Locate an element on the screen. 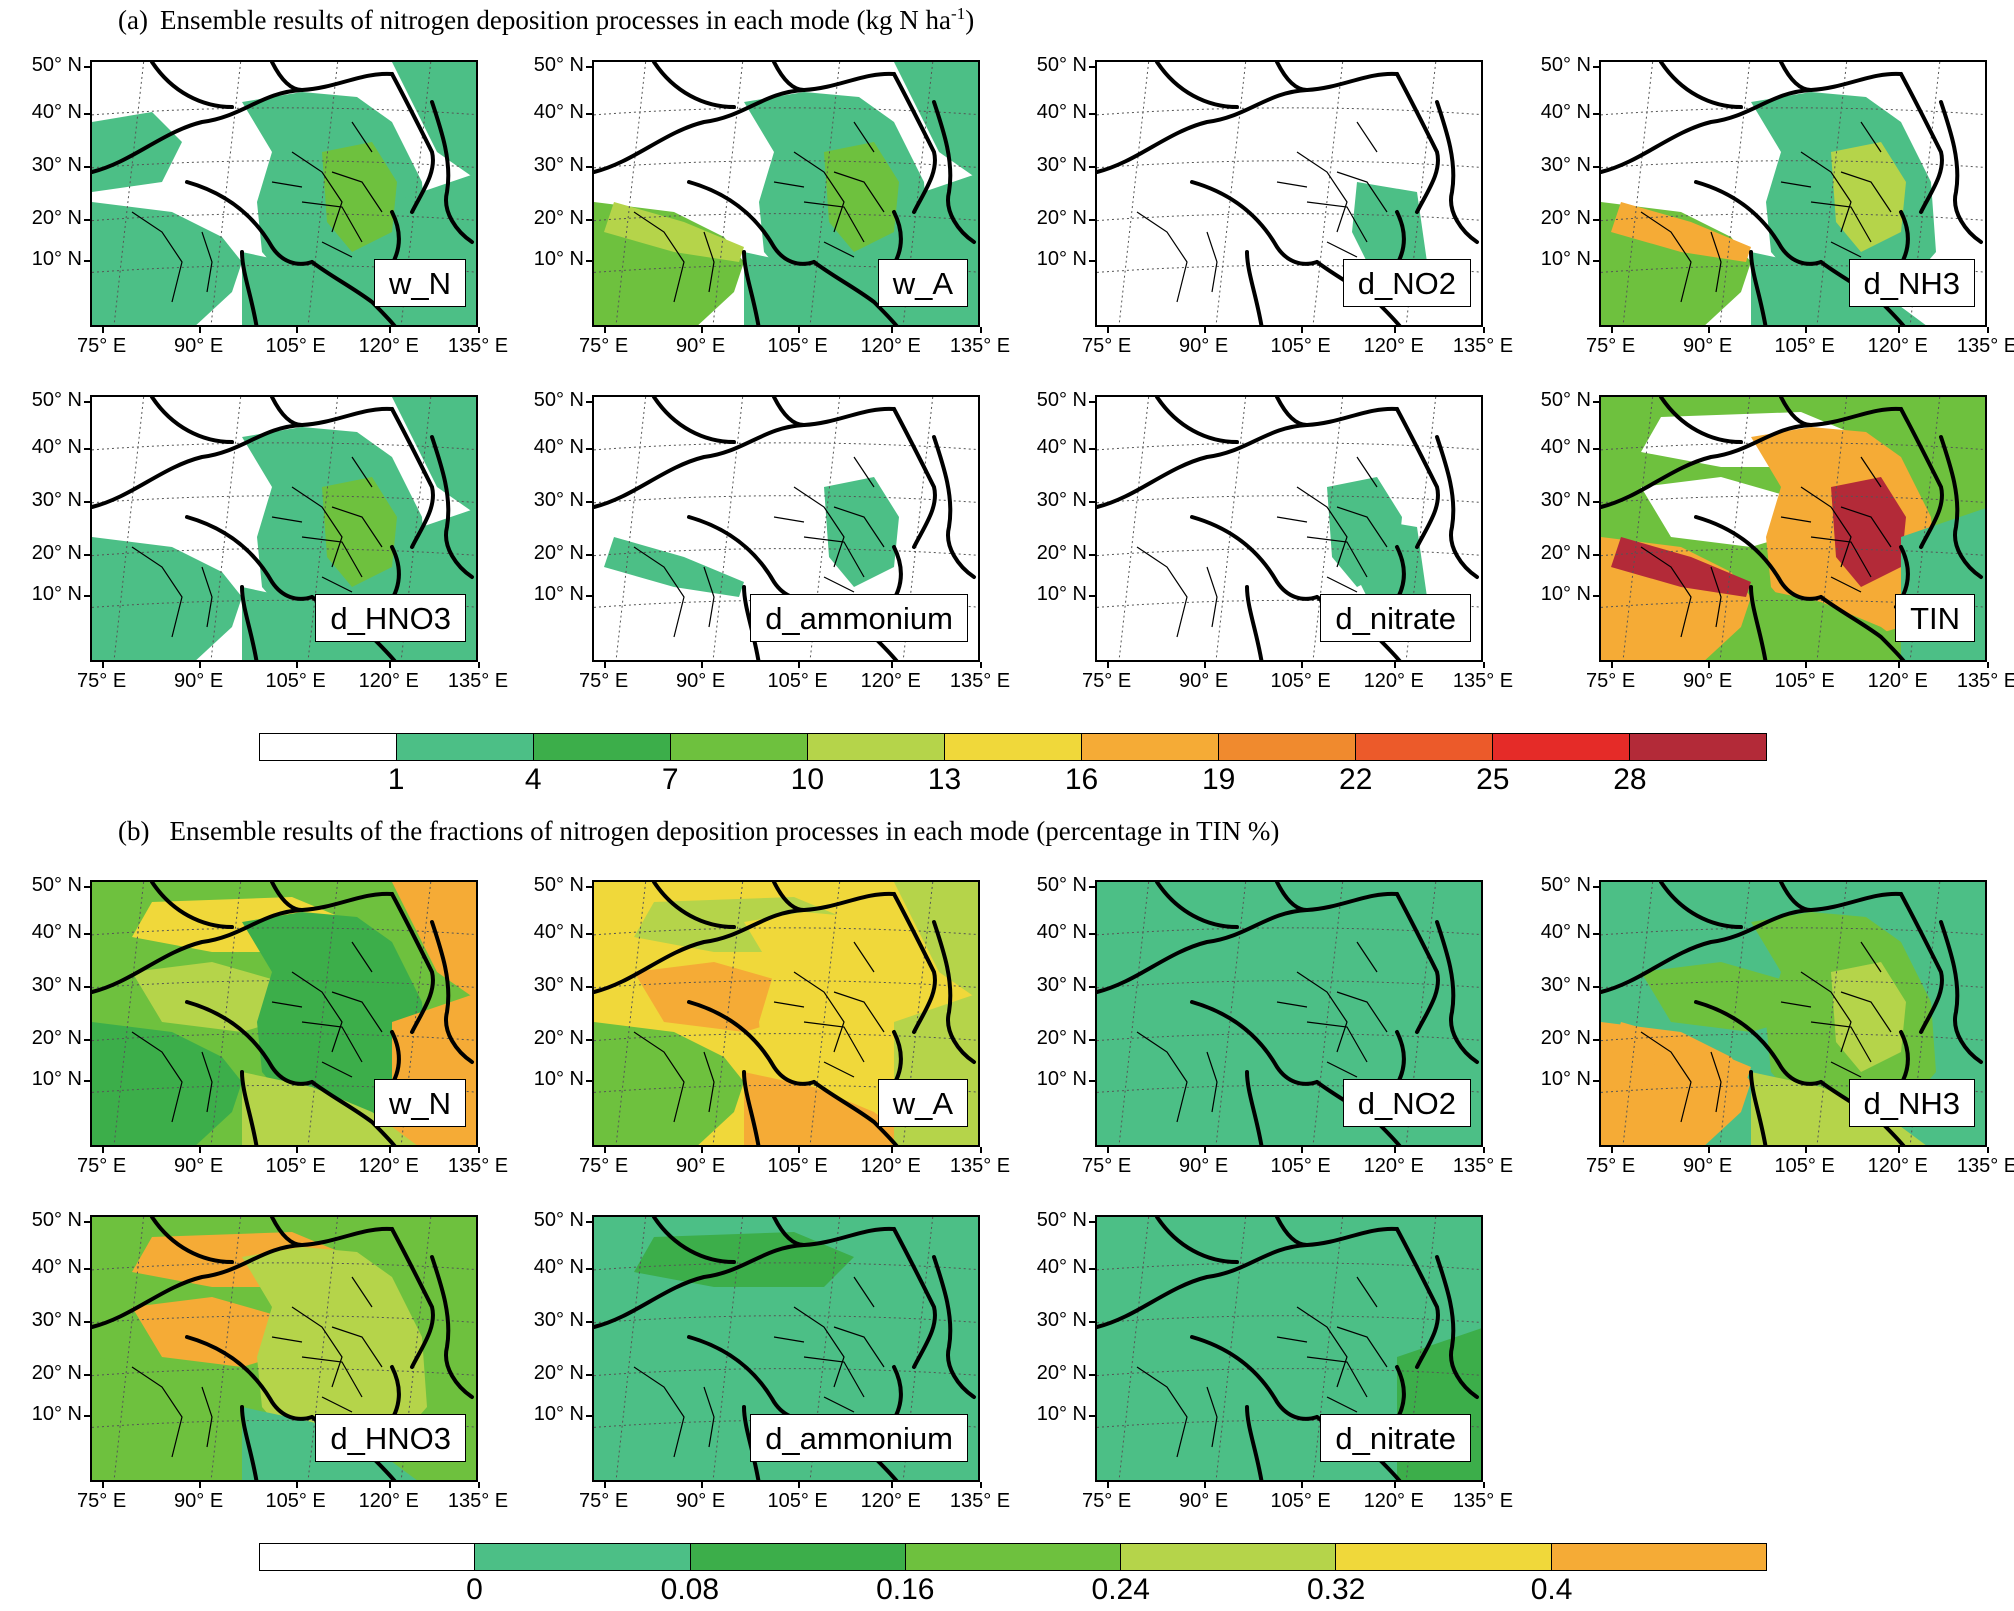  colorbar-label: 0.16 is located at coordinates (905, 1589).